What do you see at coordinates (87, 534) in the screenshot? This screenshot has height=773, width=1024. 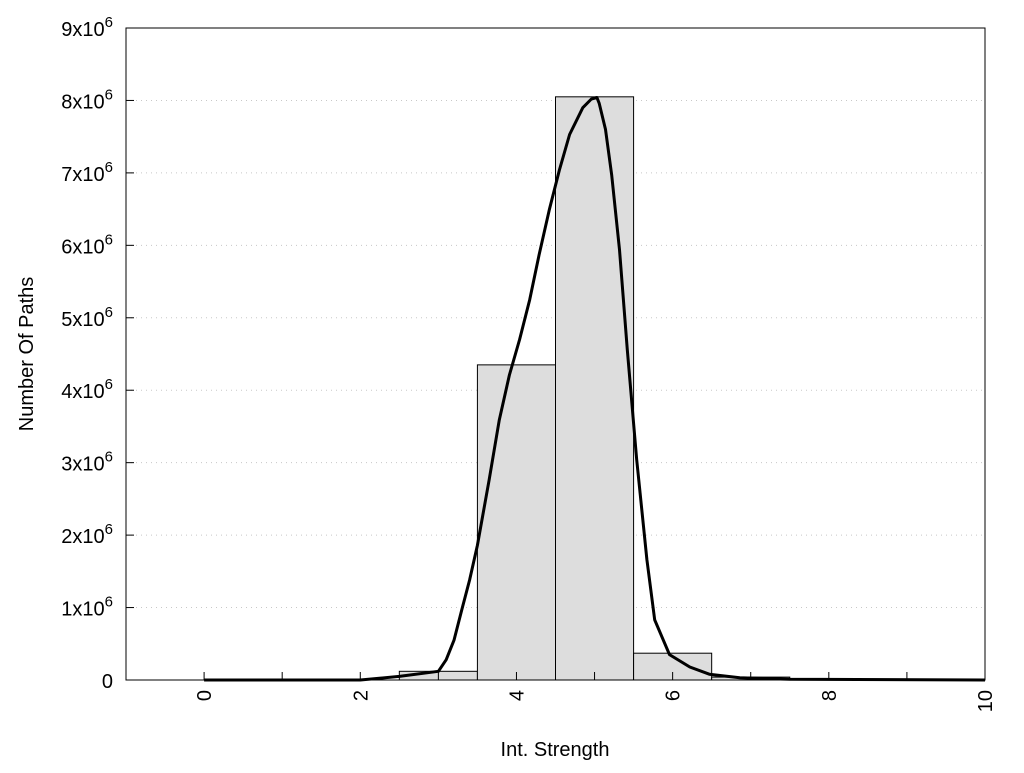 I see `y-tick-label: 2x10⁶` at bounding box center [87, 534].